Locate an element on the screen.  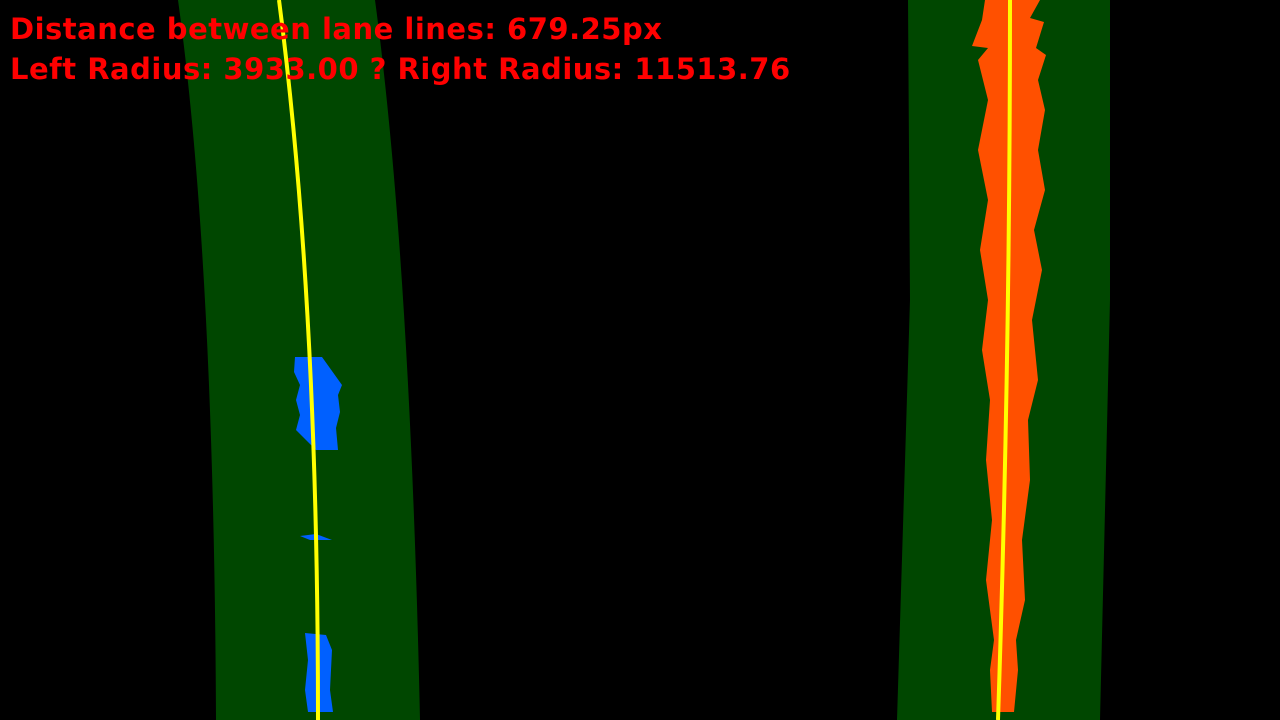
left-lane-fit-line is located at coordinates (298, 360).